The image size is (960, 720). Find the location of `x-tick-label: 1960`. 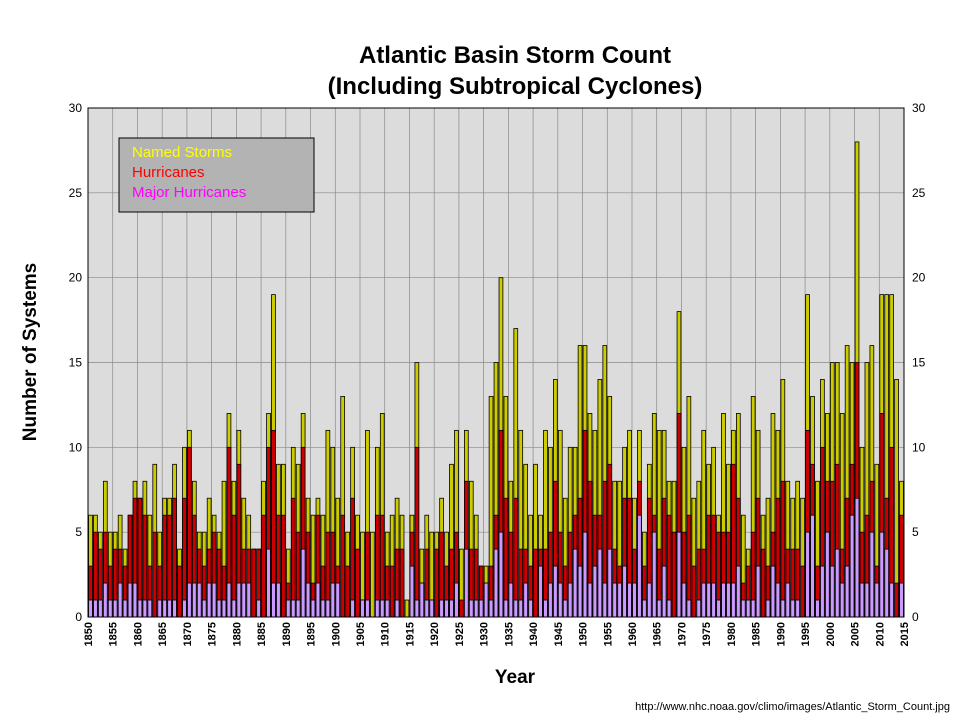

x-tick-label: 1960 is located at coordinates (633, 634).